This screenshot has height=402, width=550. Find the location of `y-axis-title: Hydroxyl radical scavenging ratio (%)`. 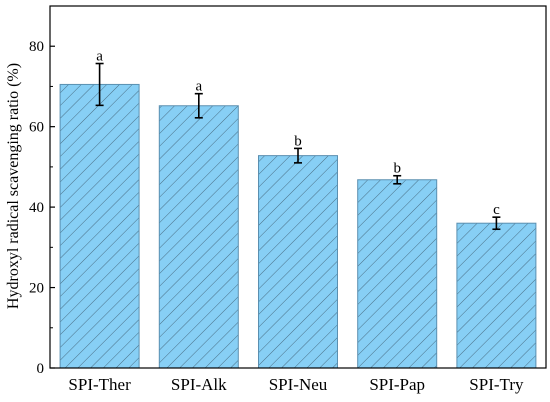

y-axis-title: Hydroxyl radical scavenging ratio (%) is located at coordinates (13, 186).